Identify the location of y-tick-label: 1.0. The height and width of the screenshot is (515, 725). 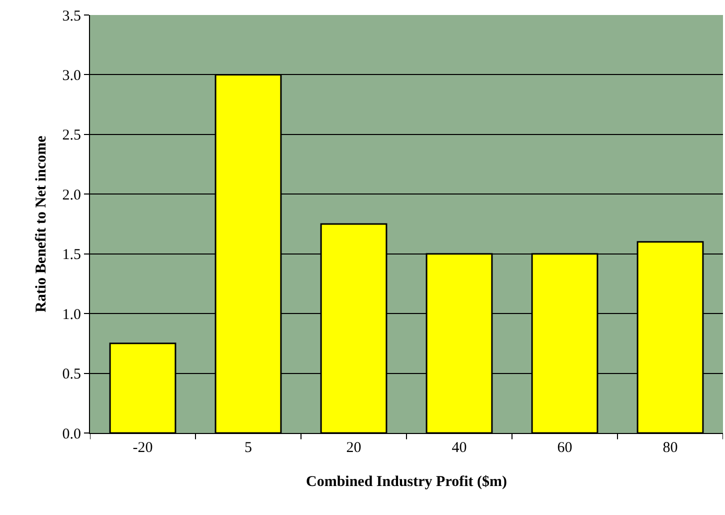
(71, 314).